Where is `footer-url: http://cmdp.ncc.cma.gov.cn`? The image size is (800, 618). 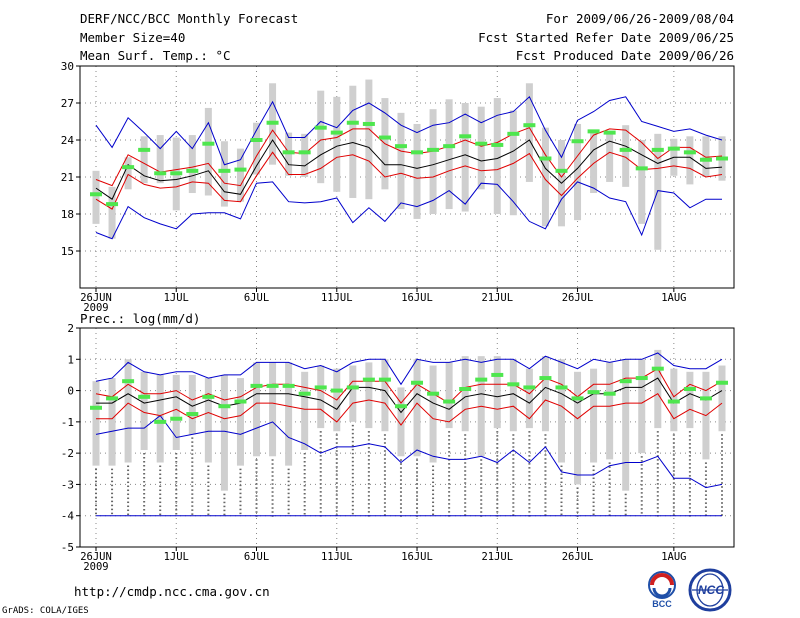 footer-url: http://cmdp.ncc.cma.gov.cn is located at coordinates (172, 591).